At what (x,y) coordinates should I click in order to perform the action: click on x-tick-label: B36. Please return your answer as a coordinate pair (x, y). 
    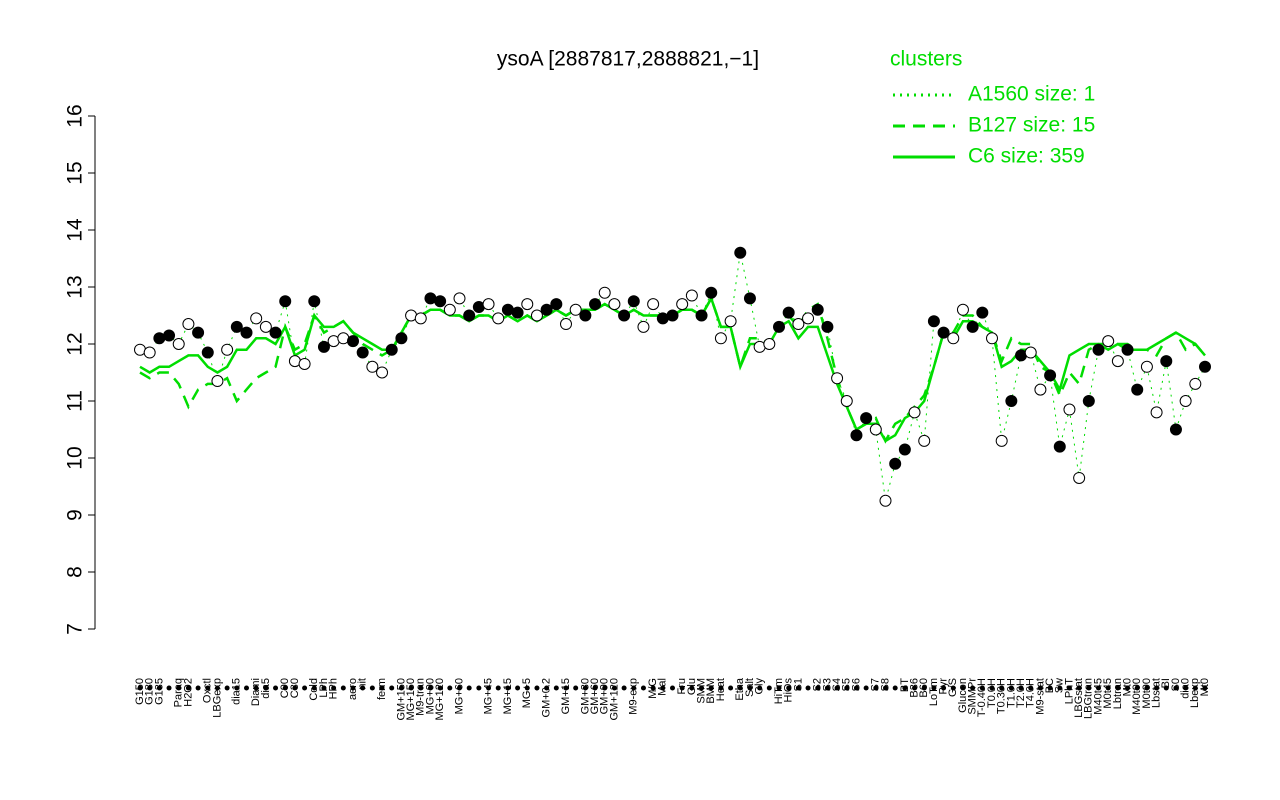
    Looking at the image, I should click on (914, 688).